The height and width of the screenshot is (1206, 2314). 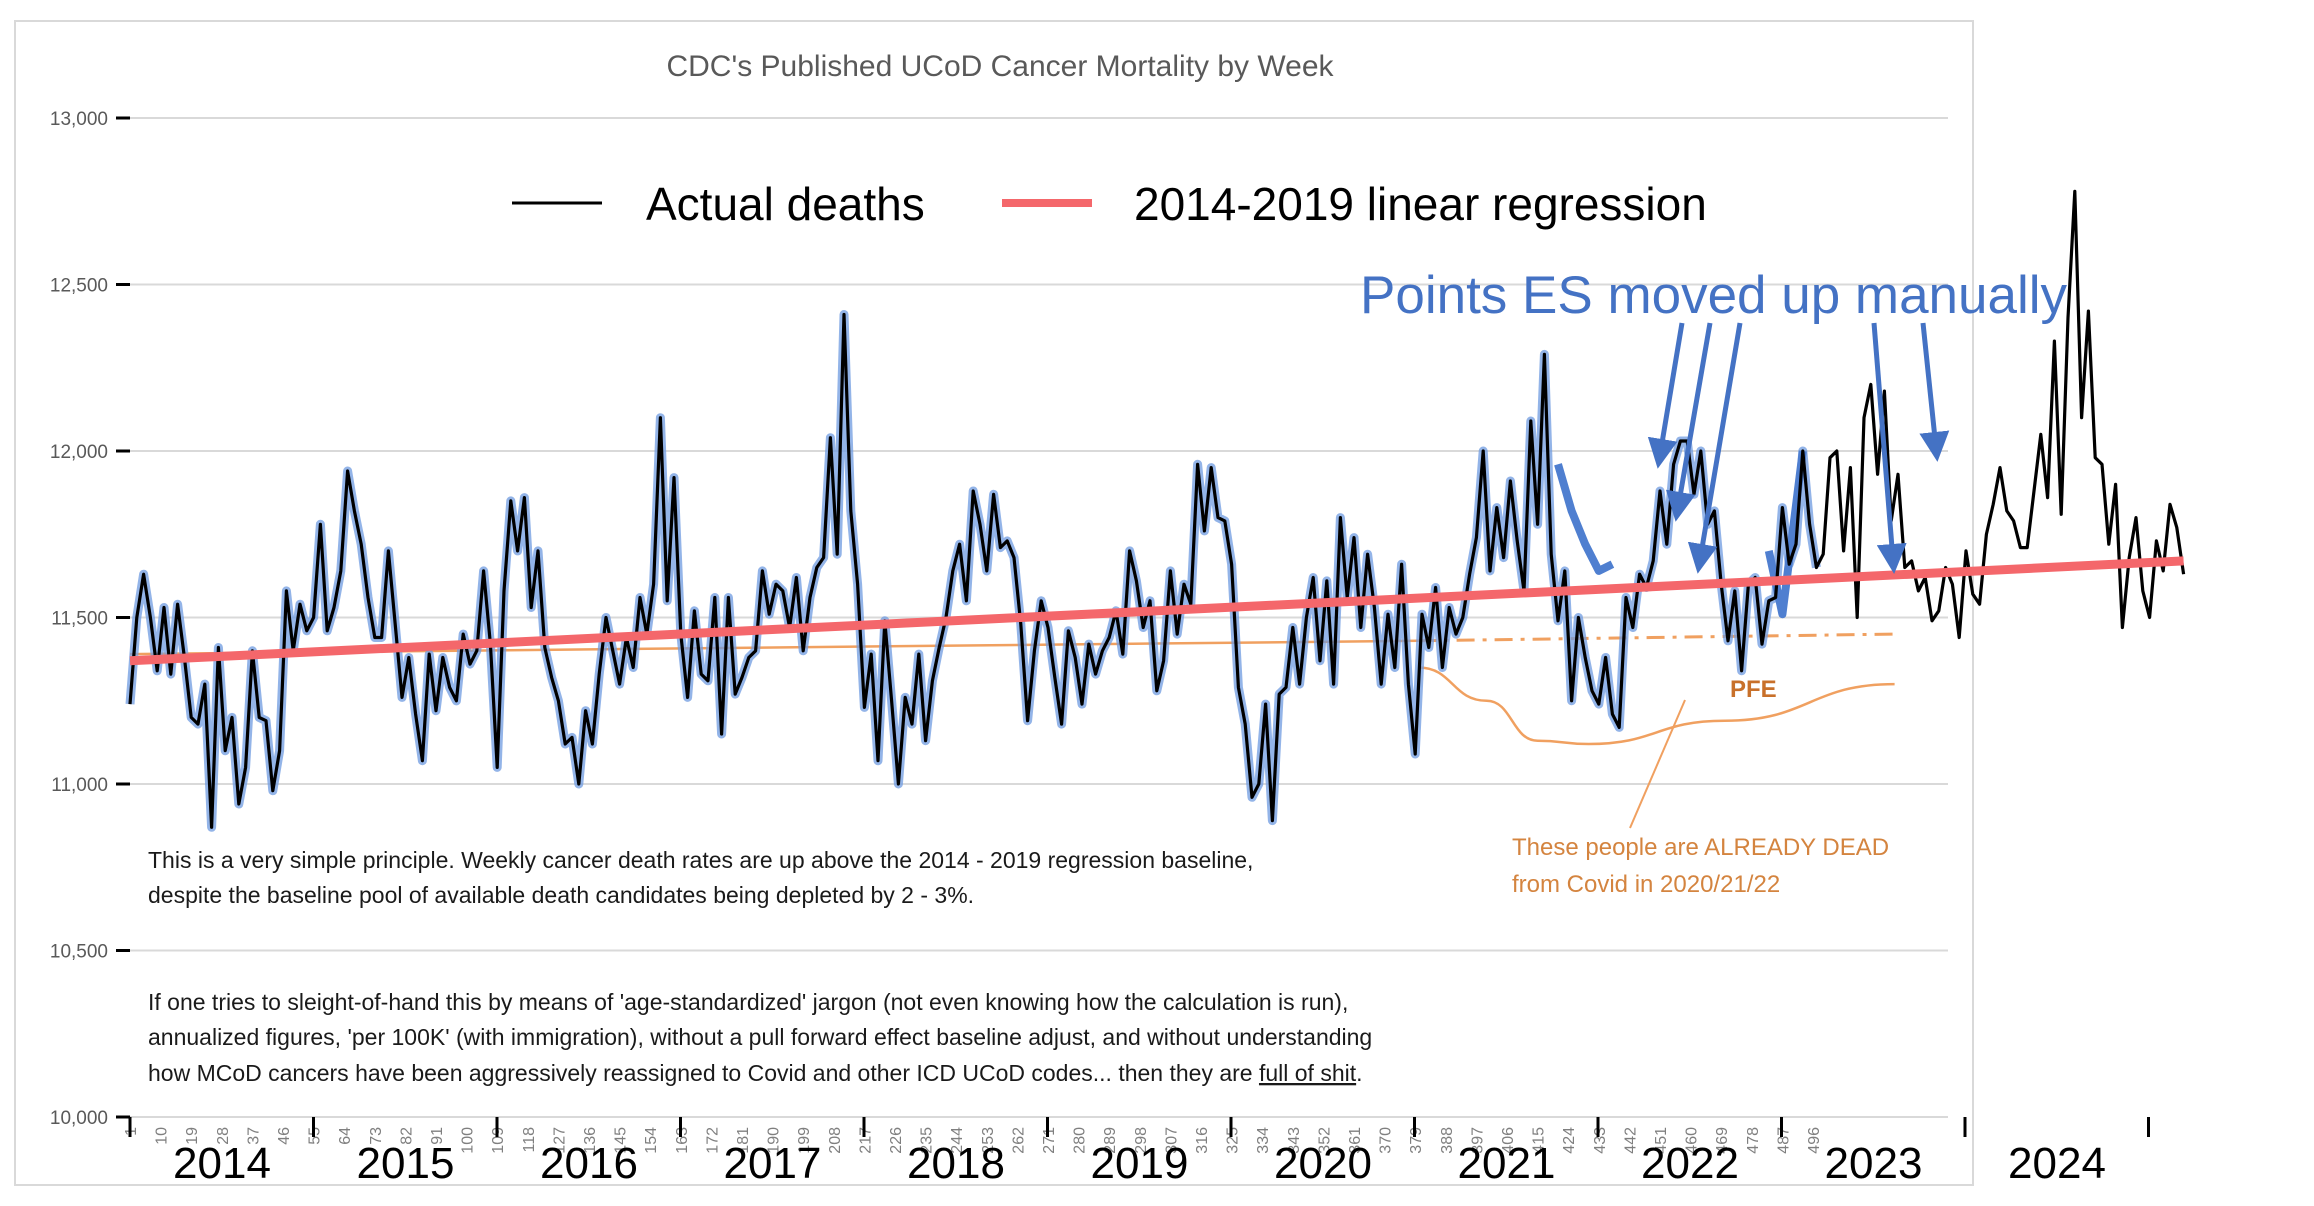 I want to click on baseline-line-dashdot, so click(x=1656, y=637).